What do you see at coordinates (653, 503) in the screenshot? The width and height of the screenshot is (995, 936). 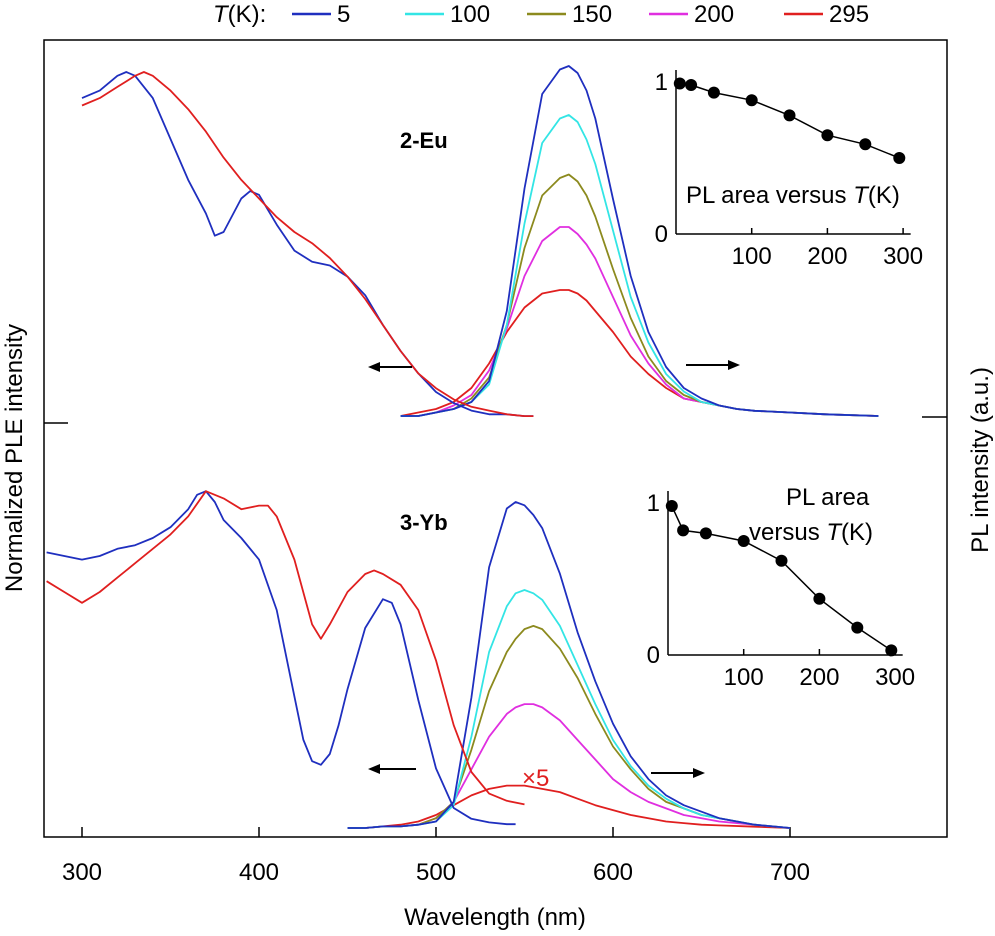 I see `inset-3yb-y-tick-label-1: 1` at bounding box center [653, 503].